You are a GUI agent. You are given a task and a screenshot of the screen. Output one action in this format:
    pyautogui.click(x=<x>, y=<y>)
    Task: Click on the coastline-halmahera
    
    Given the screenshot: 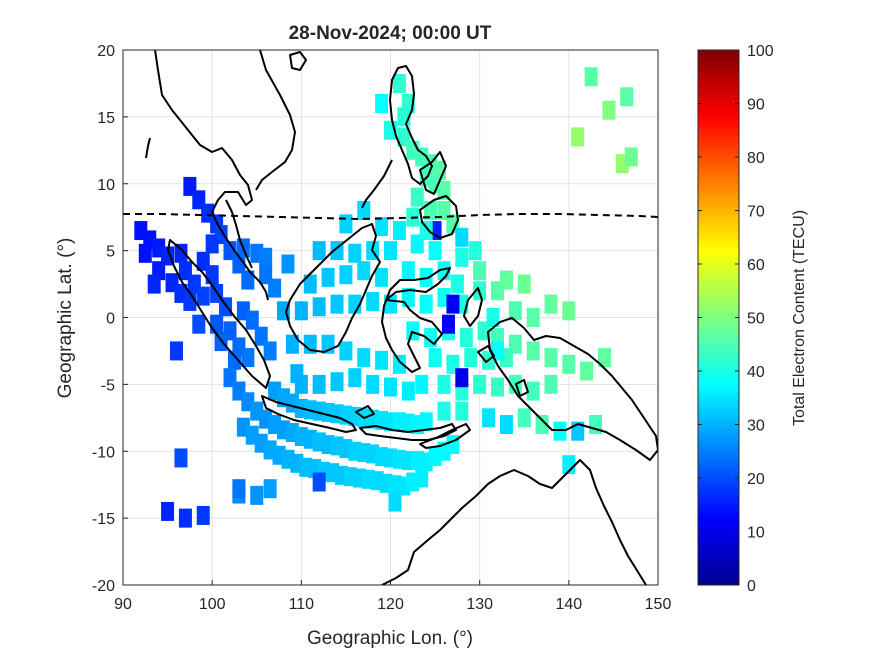 What is the action you would take?
    pyautogui.click(x=473, y=307)
    